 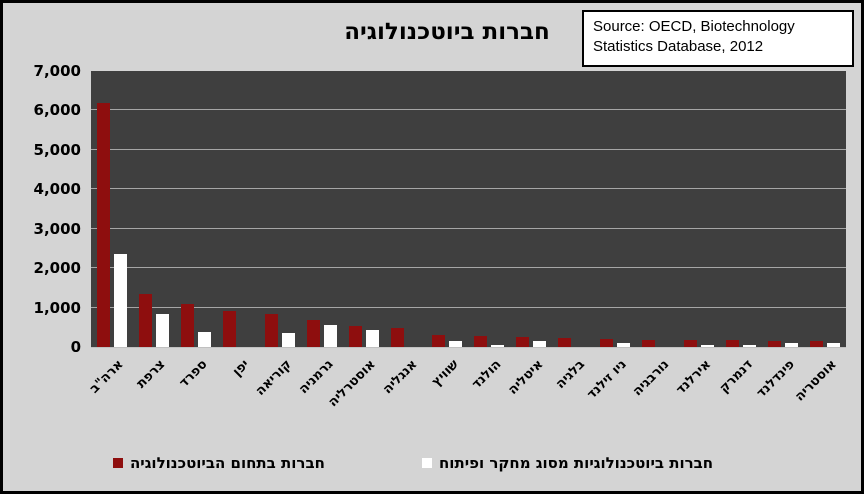 I want to click on x-tick-label: פינדלנד, so click(x=775, y=379).